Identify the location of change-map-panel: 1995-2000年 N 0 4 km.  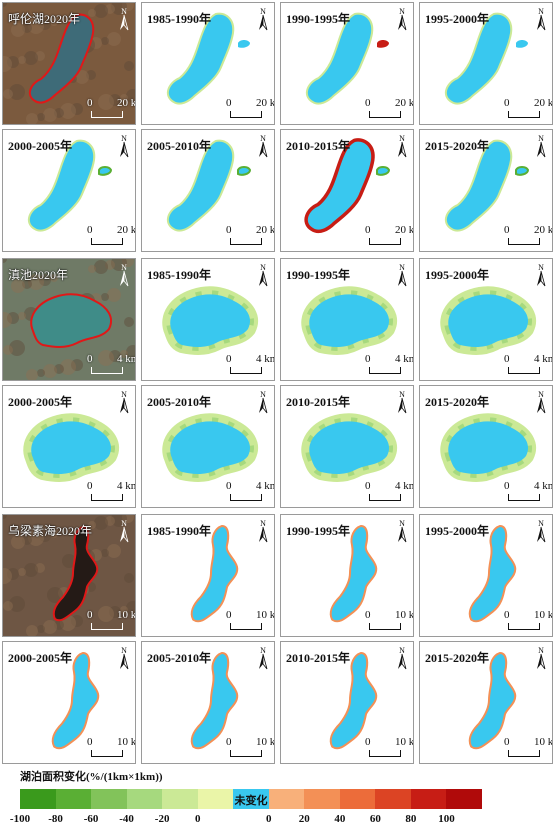
(486, 319).